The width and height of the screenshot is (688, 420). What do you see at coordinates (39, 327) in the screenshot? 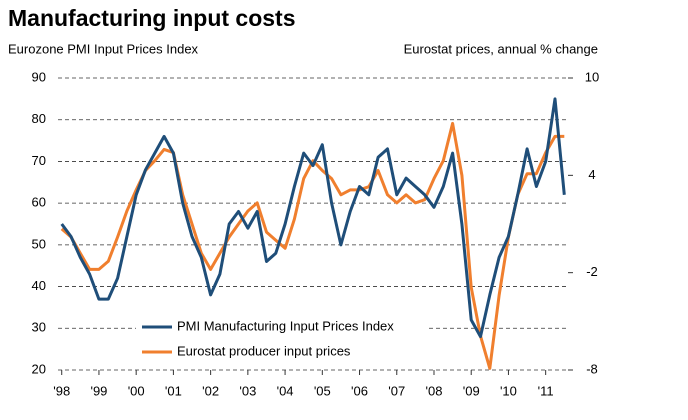
I see `y-tick-label: 30` at bounding box center [39, 327].